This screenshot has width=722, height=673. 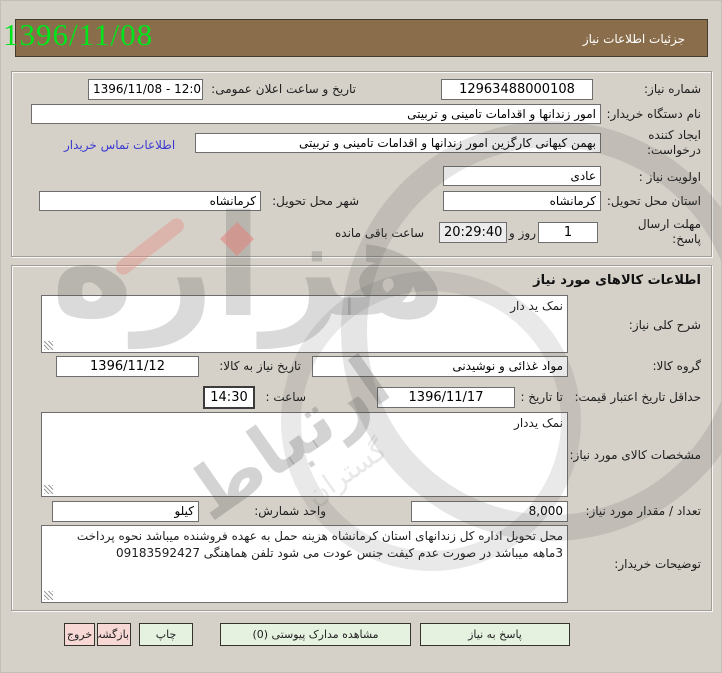 I want to click on deadline-days-field: 1, so click(x=568, y=232).